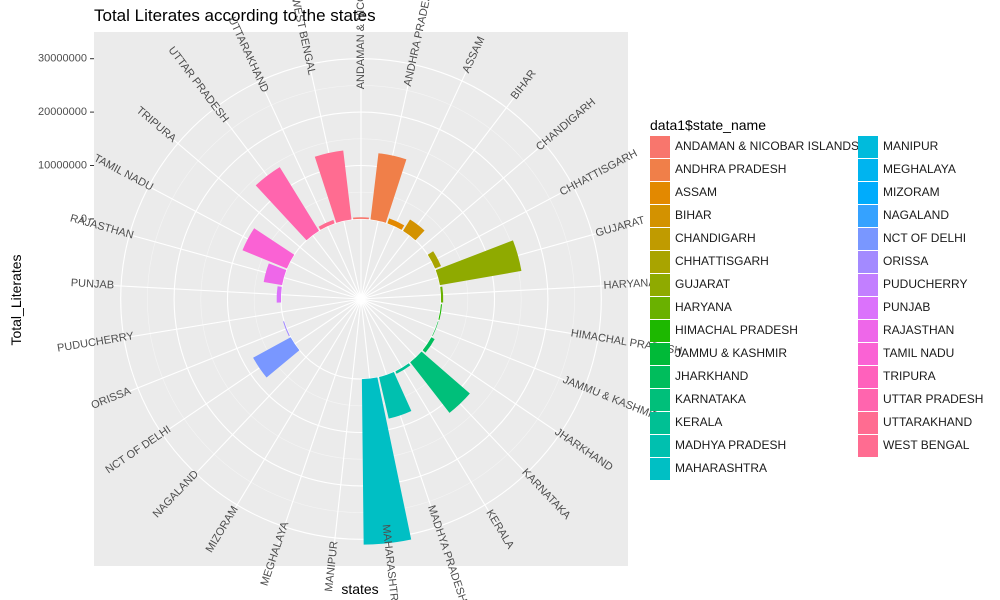 The height and width of the screenshot is (600, 1000). Describe the element at coordinates (16, 300) in the screenshot. I see `y-axis-title: Total_Literates` at that location.